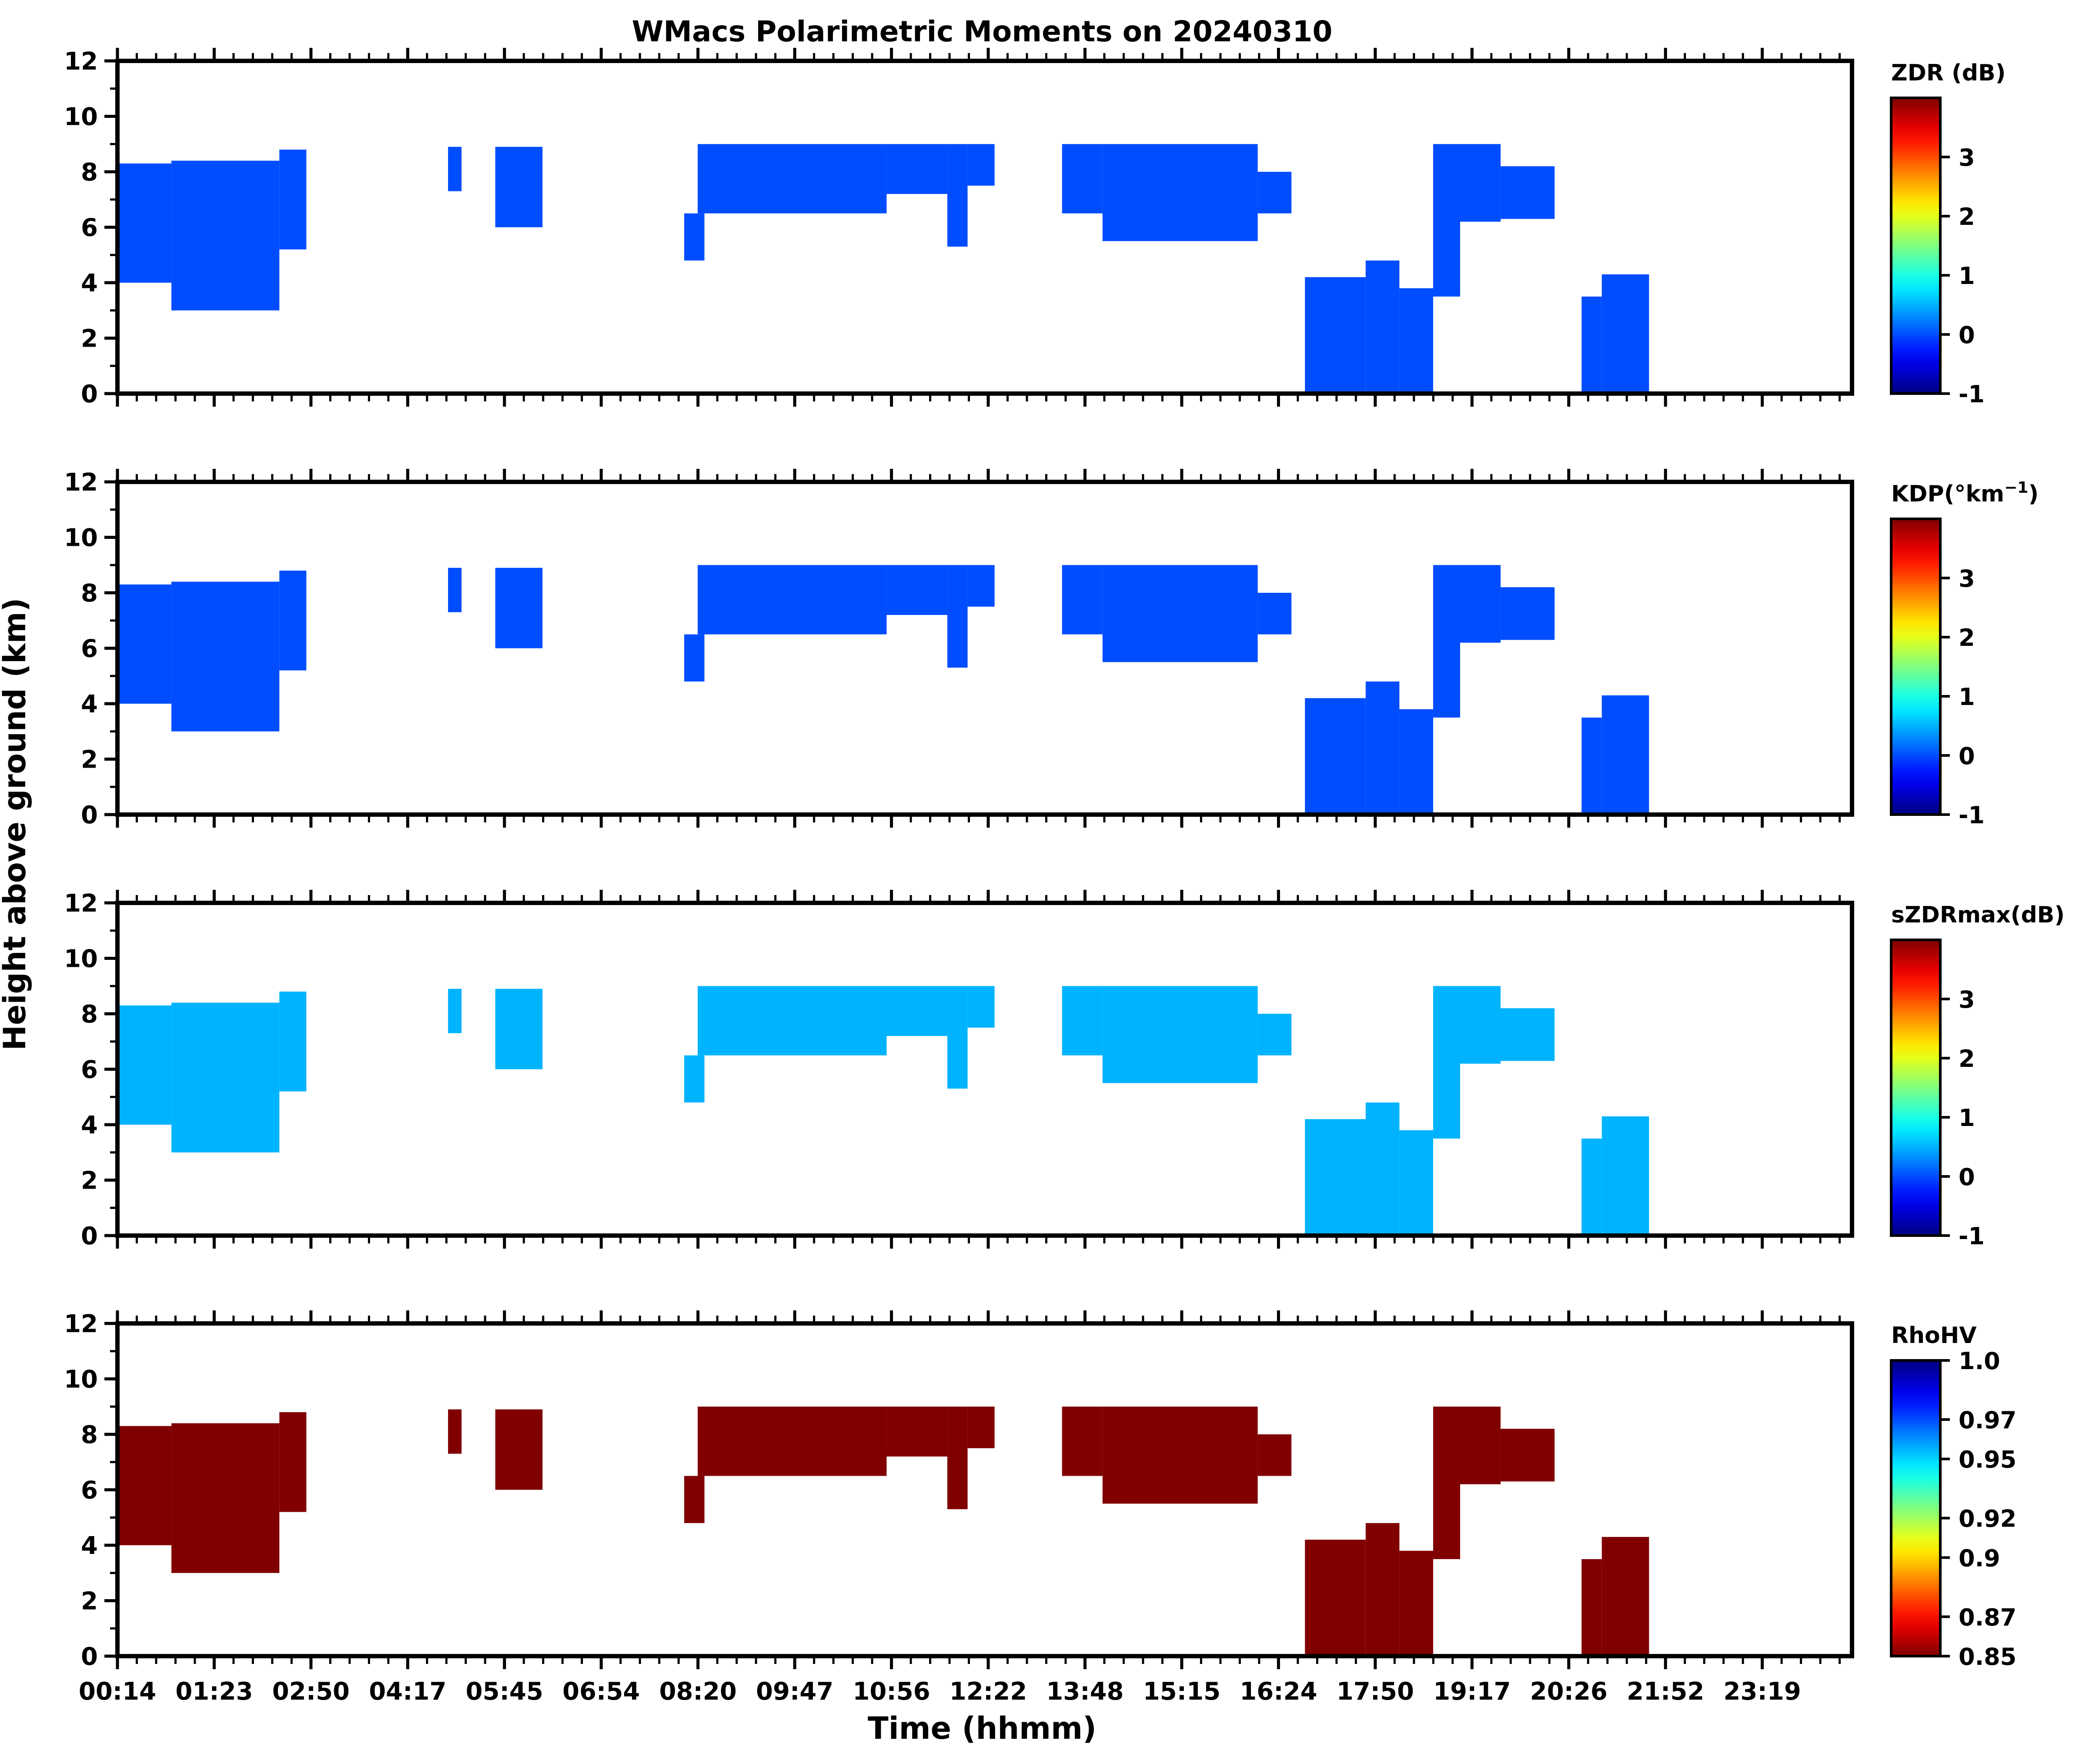 This screenshot has height=1764, width=2086. Describe the element at coordinates (90, 649) in the screenshot. I see `y-tick-label: 6` at that location.